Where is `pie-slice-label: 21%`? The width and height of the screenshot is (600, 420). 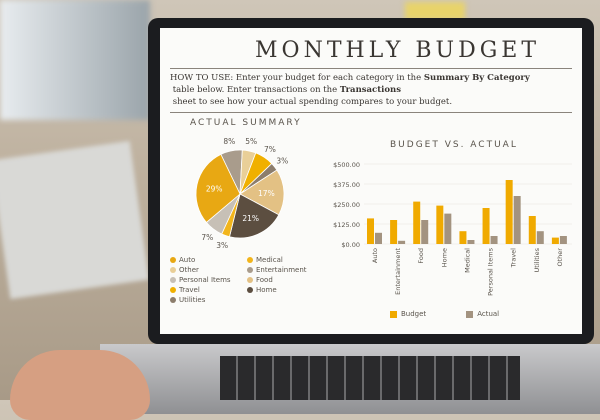 pie-slice-label: 21% is located at coordinates (250, 218).